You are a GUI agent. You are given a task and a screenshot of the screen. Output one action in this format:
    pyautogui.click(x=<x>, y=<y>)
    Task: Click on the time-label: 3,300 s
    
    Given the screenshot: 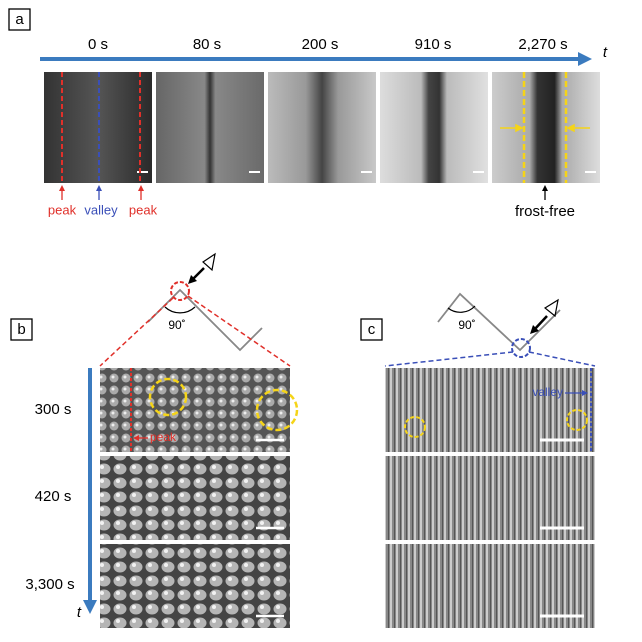 What is the action you would take?
    pyautogui.click(x=49, y=584)
    